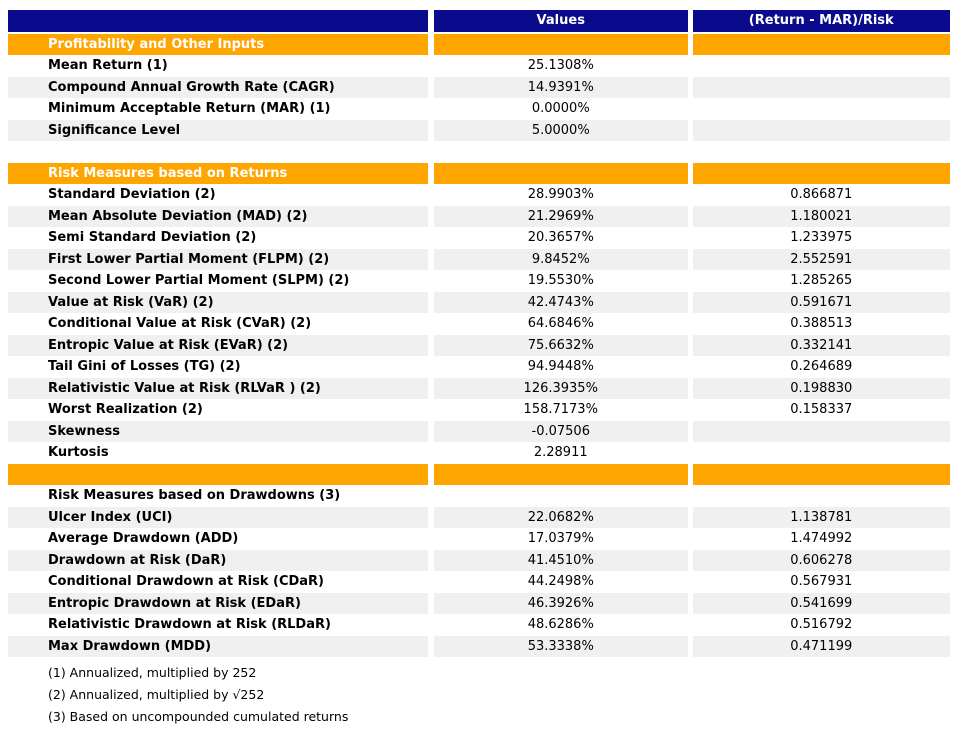 The width and height of the screenshot is (958, 746). Describe the element at coordinates (818, 603) in the screenshot. I see `metric-ratio: 0.541699` at that location.